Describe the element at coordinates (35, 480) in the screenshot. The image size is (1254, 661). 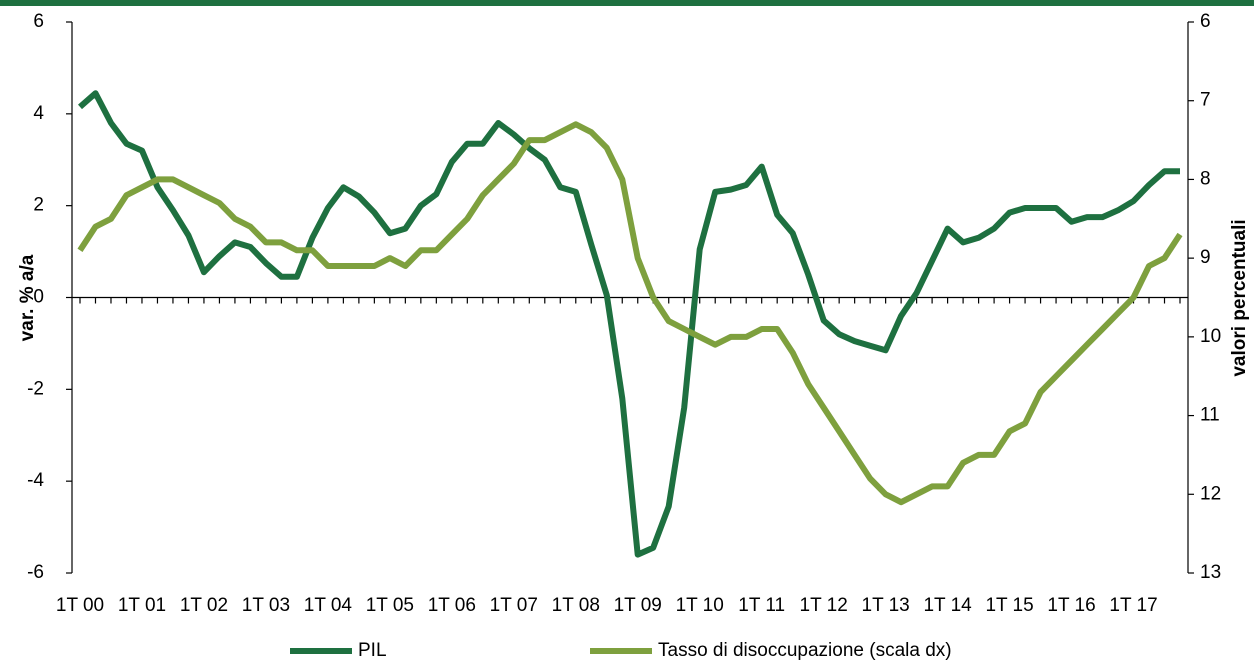
I see `y-tick-label: -4` at that location.